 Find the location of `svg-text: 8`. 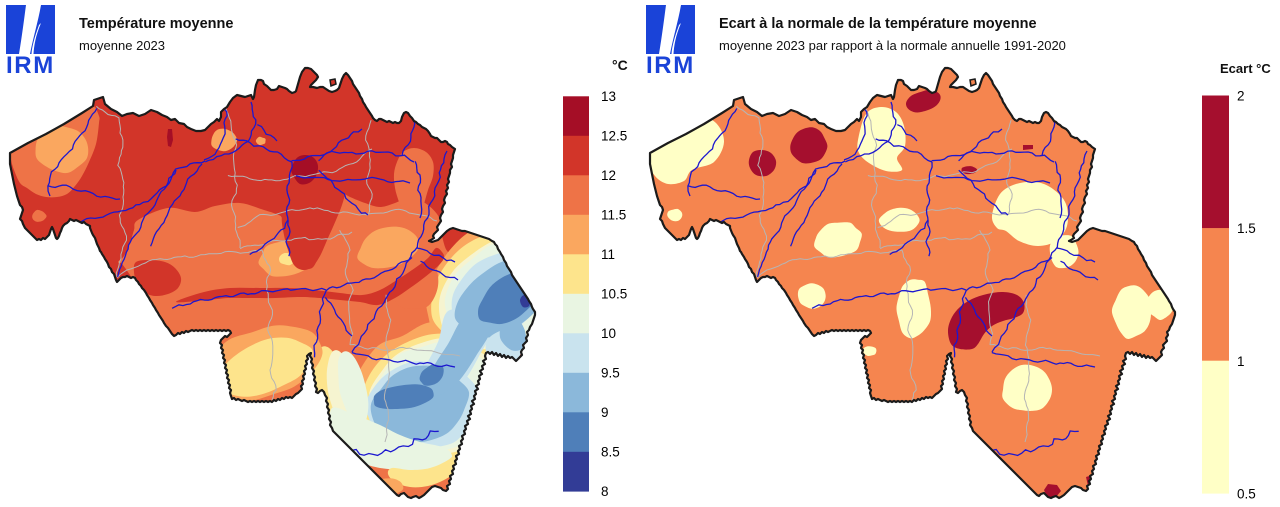

svg-text: 8 is located at coordinates (605, 491).